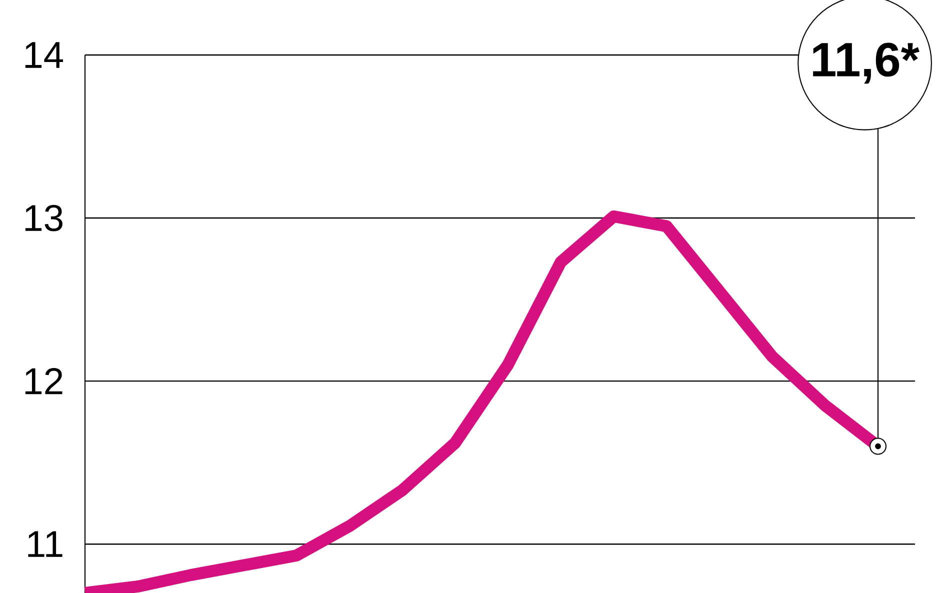 Image resolution: width=948 pixels, height=593 pixels. What do you see at coordinates (866, 63) in the screenshot?
I see `annotation: 11,6*` at bounding box center [866, 63].